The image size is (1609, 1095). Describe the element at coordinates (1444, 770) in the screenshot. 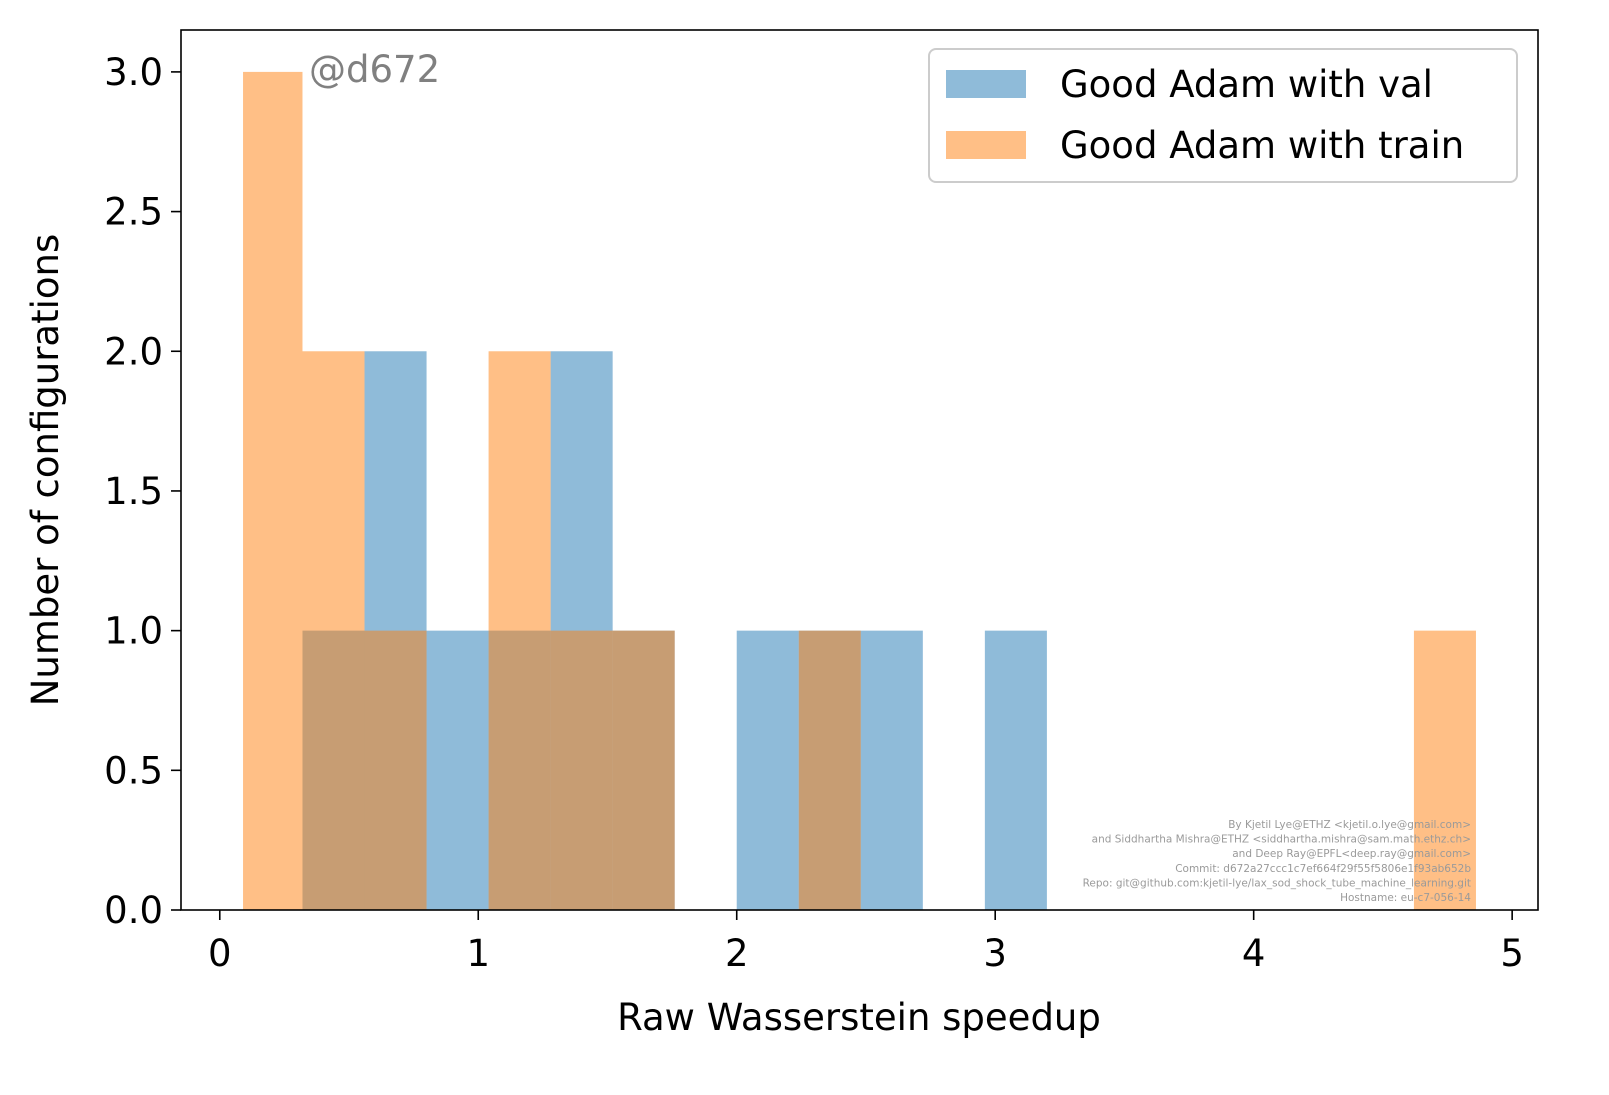

I see `bar-series1-bin7` at that location.